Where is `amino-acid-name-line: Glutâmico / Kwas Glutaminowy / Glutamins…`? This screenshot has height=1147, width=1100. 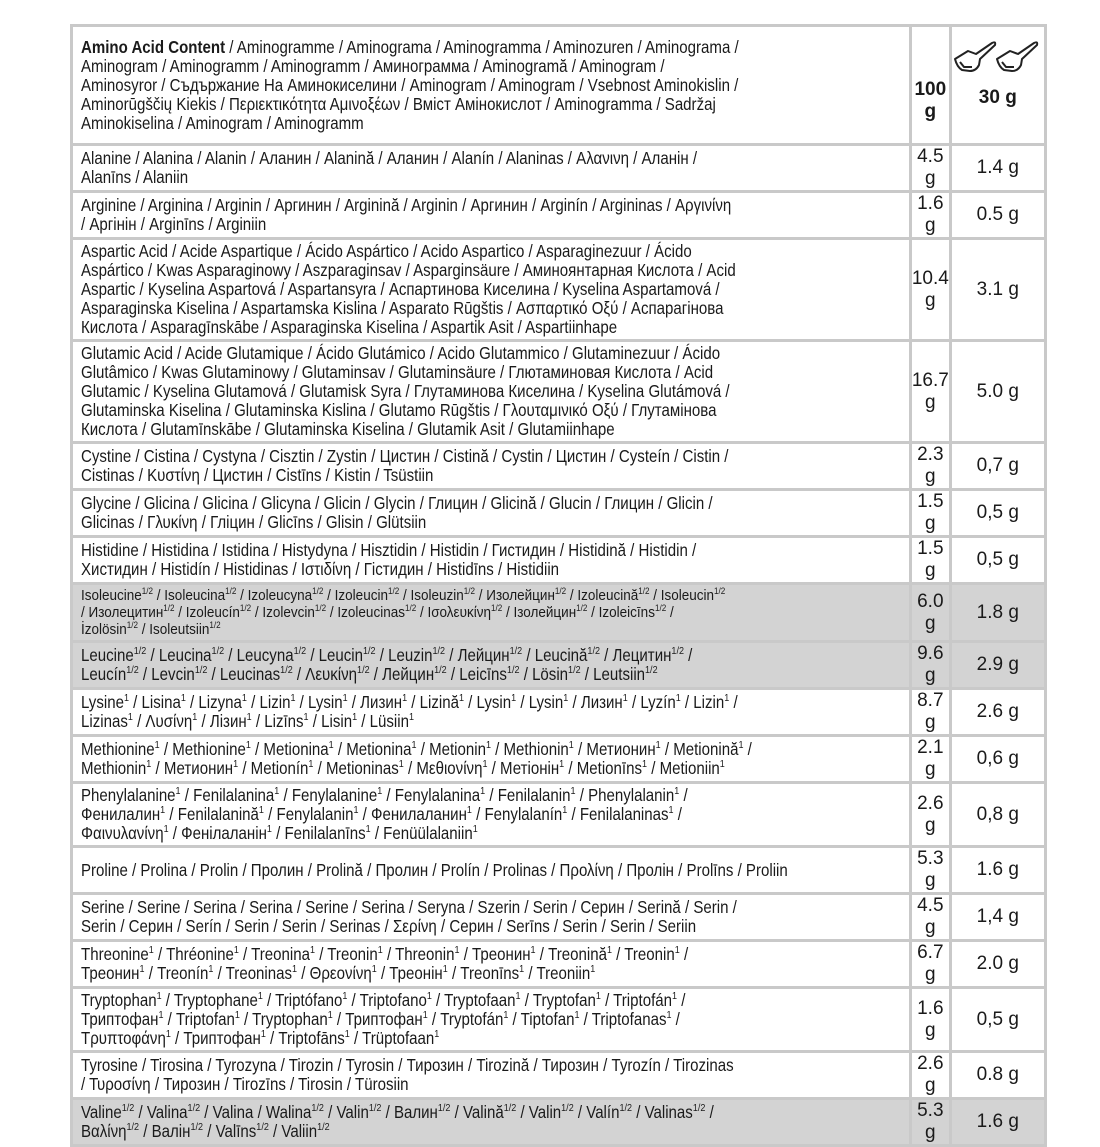 amino-acid-name-line: Glutâmico / Kwas Glutaminowy / Glutamins… is located at coordinates (397, 372).